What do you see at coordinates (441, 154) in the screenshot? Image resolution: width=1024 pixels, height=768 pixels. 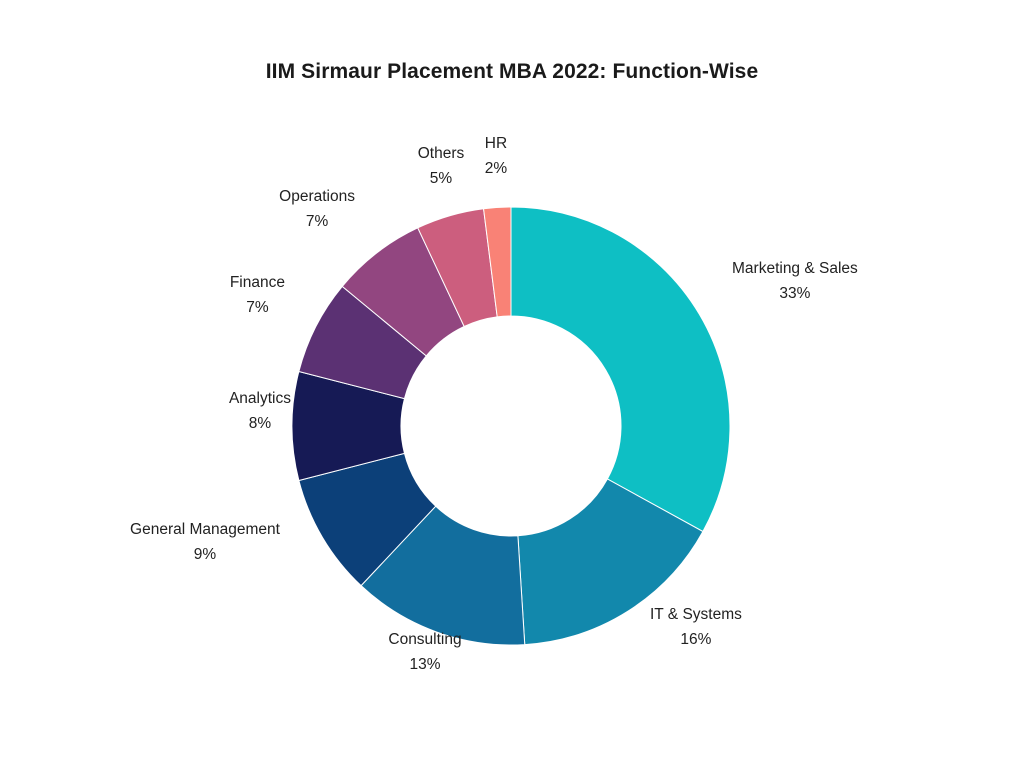 I see `slice-label-name: Others` at bounding box center [441, 154].